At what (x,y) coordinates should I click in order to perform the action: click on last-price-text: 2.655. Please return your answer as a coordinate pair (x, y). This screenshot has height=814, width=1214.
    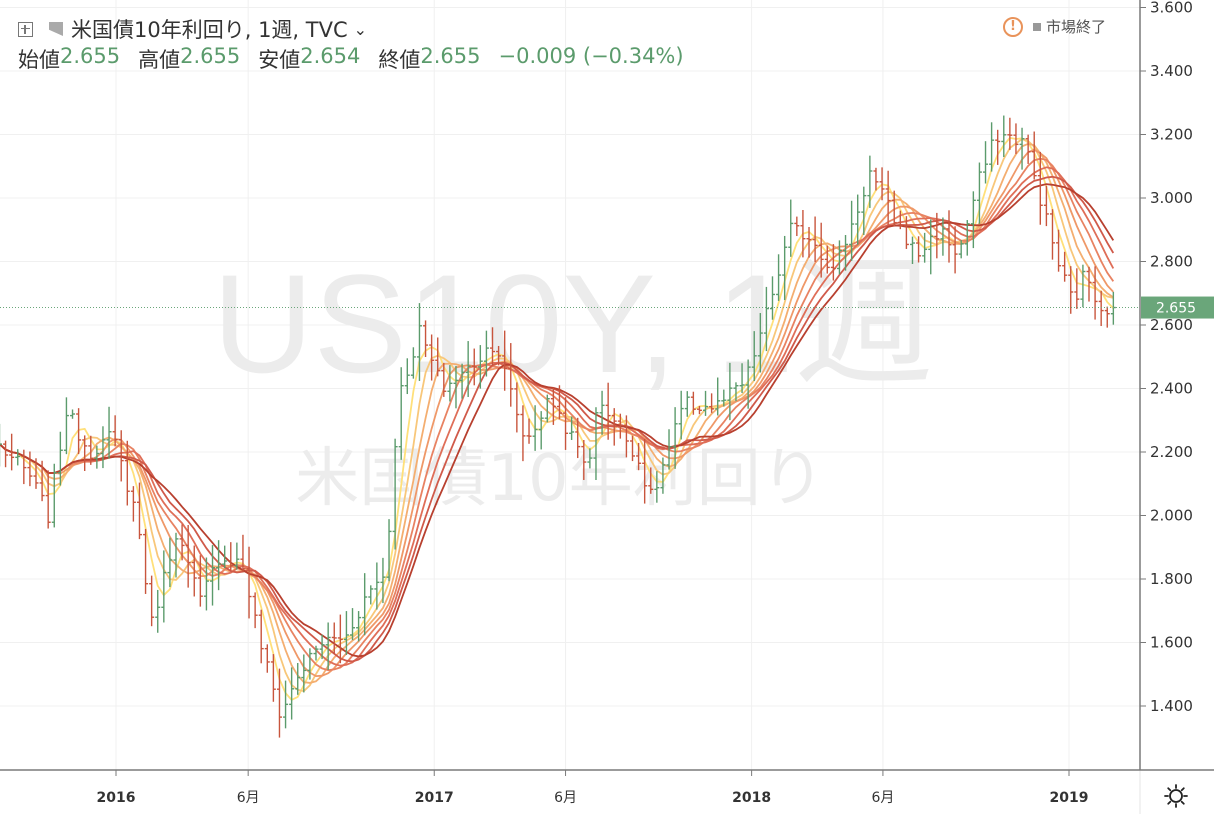
    Looking at the image, I should click on (1176, 309).